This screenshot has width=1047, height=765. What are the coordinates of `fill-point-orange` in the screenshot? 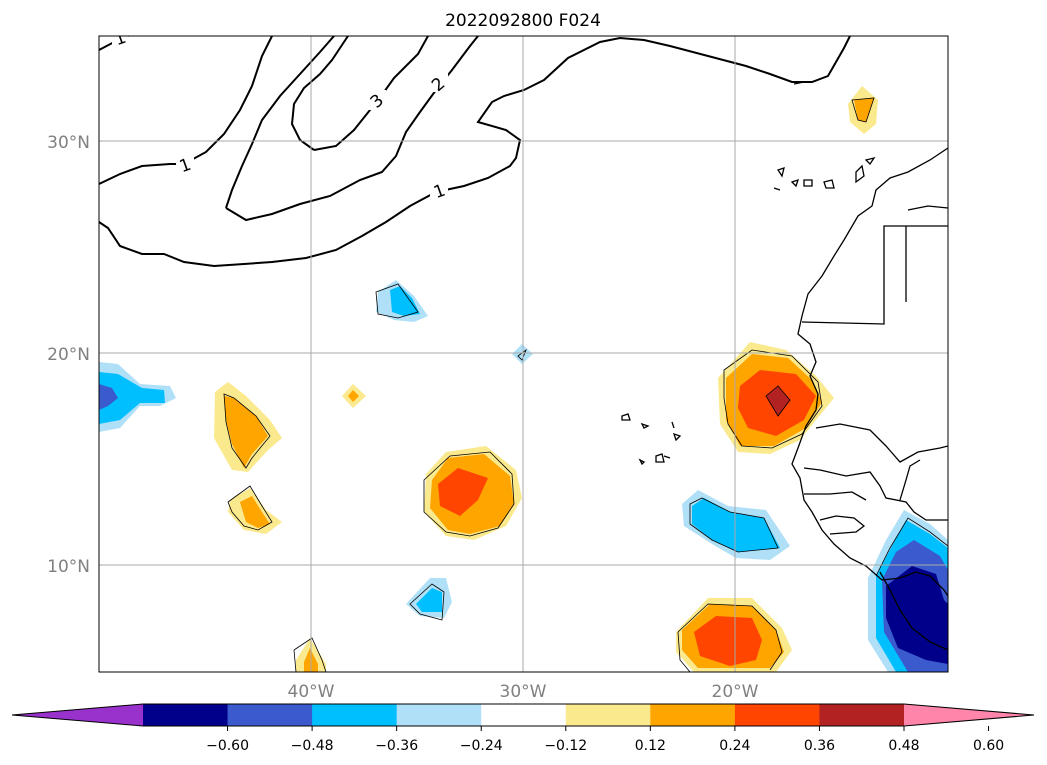 It's located at (353, 396).